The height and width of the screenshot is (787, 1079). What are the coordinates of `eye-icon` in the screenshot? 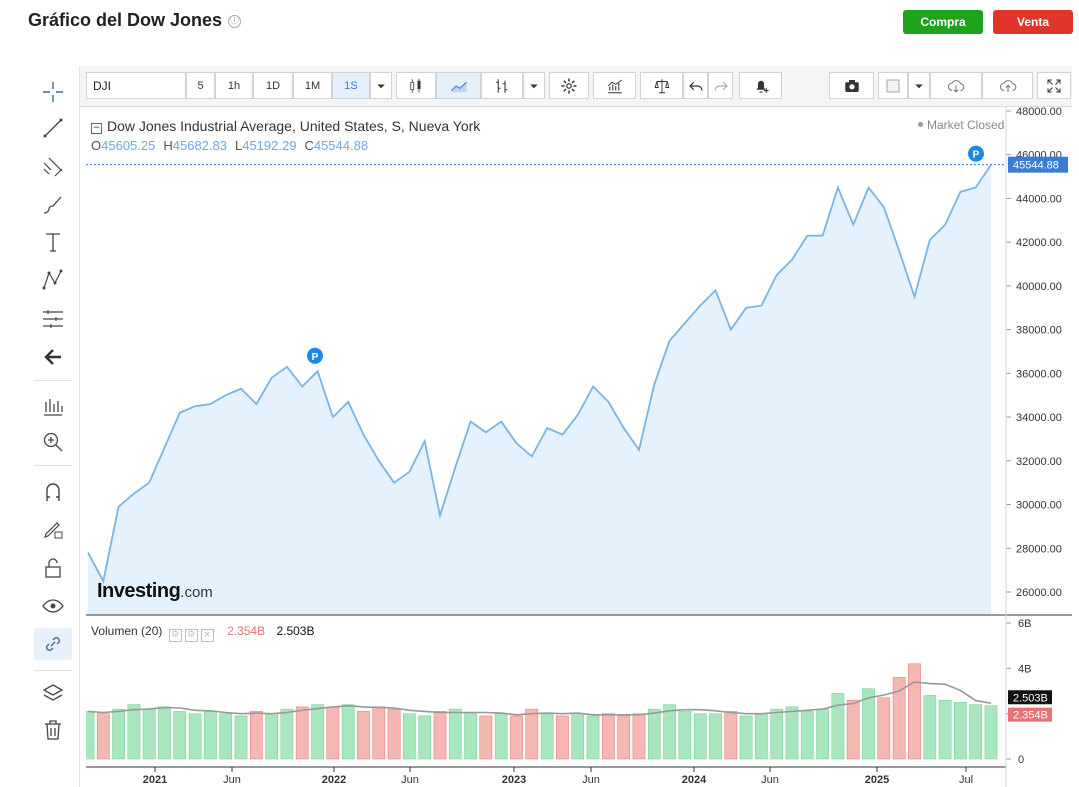 It's located at (53, 606).